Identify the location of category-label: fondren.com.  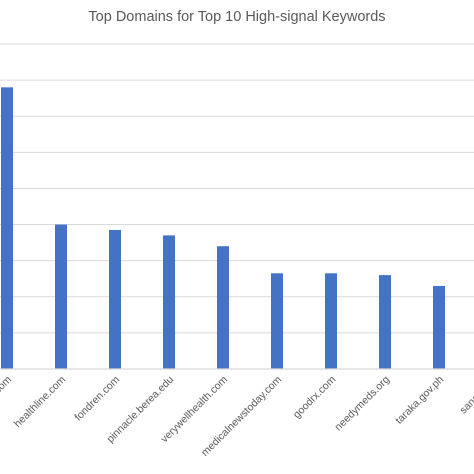
(97, 398).